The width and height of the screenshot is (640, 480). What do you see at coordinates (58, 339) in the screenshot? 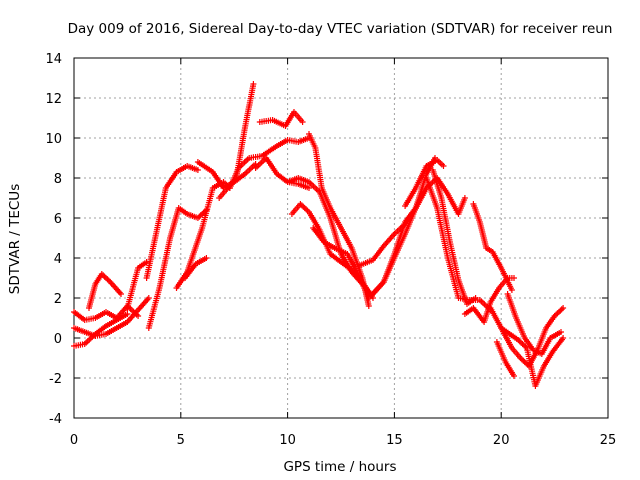
I see `y-tick-label: 0` at bounding box center [58, 339].